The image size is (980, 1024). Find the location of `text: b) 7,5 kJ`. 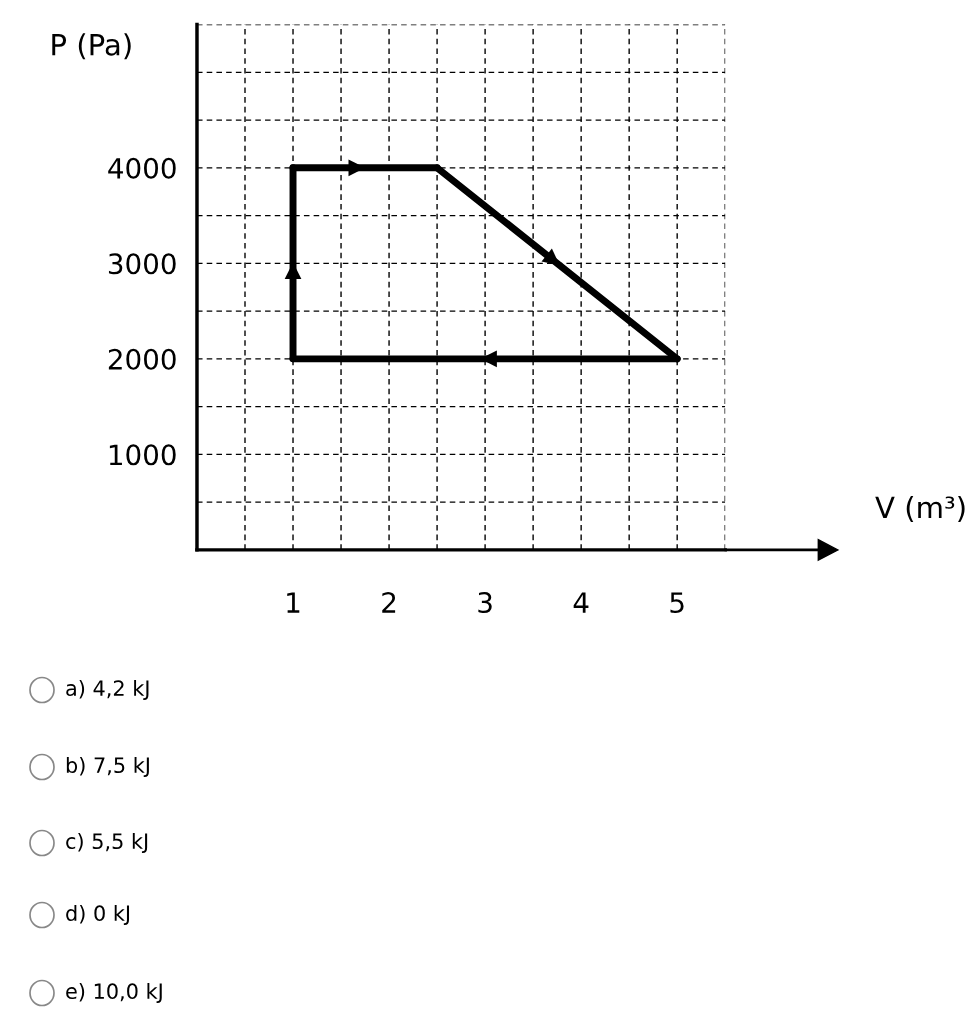

text: b) 7,5 kJ is located at coordinates (107, 766).